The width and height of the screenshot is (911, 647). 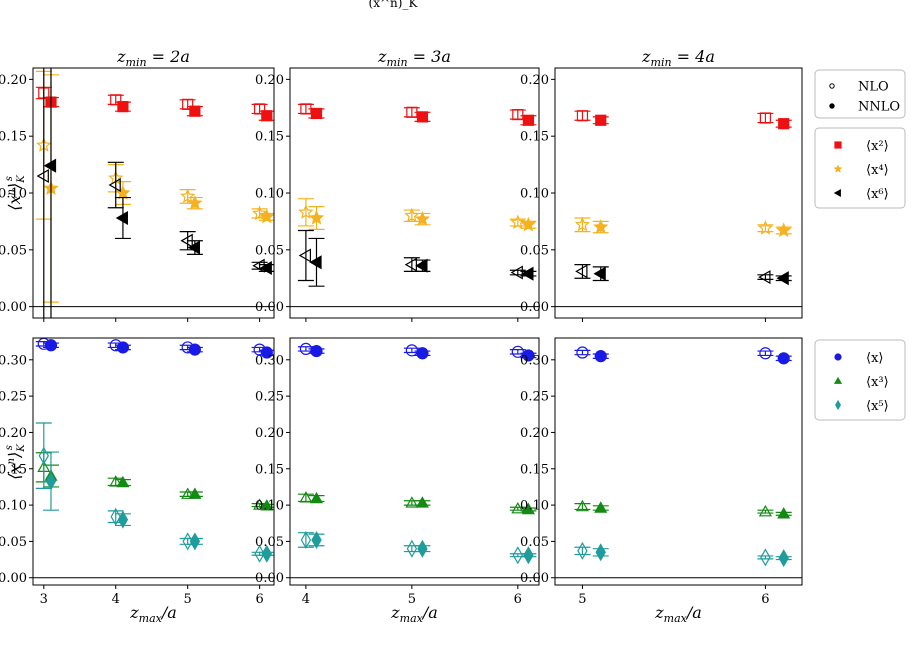 I want to click on panel-title: zmin = 4a, so click(x=678, y=58).